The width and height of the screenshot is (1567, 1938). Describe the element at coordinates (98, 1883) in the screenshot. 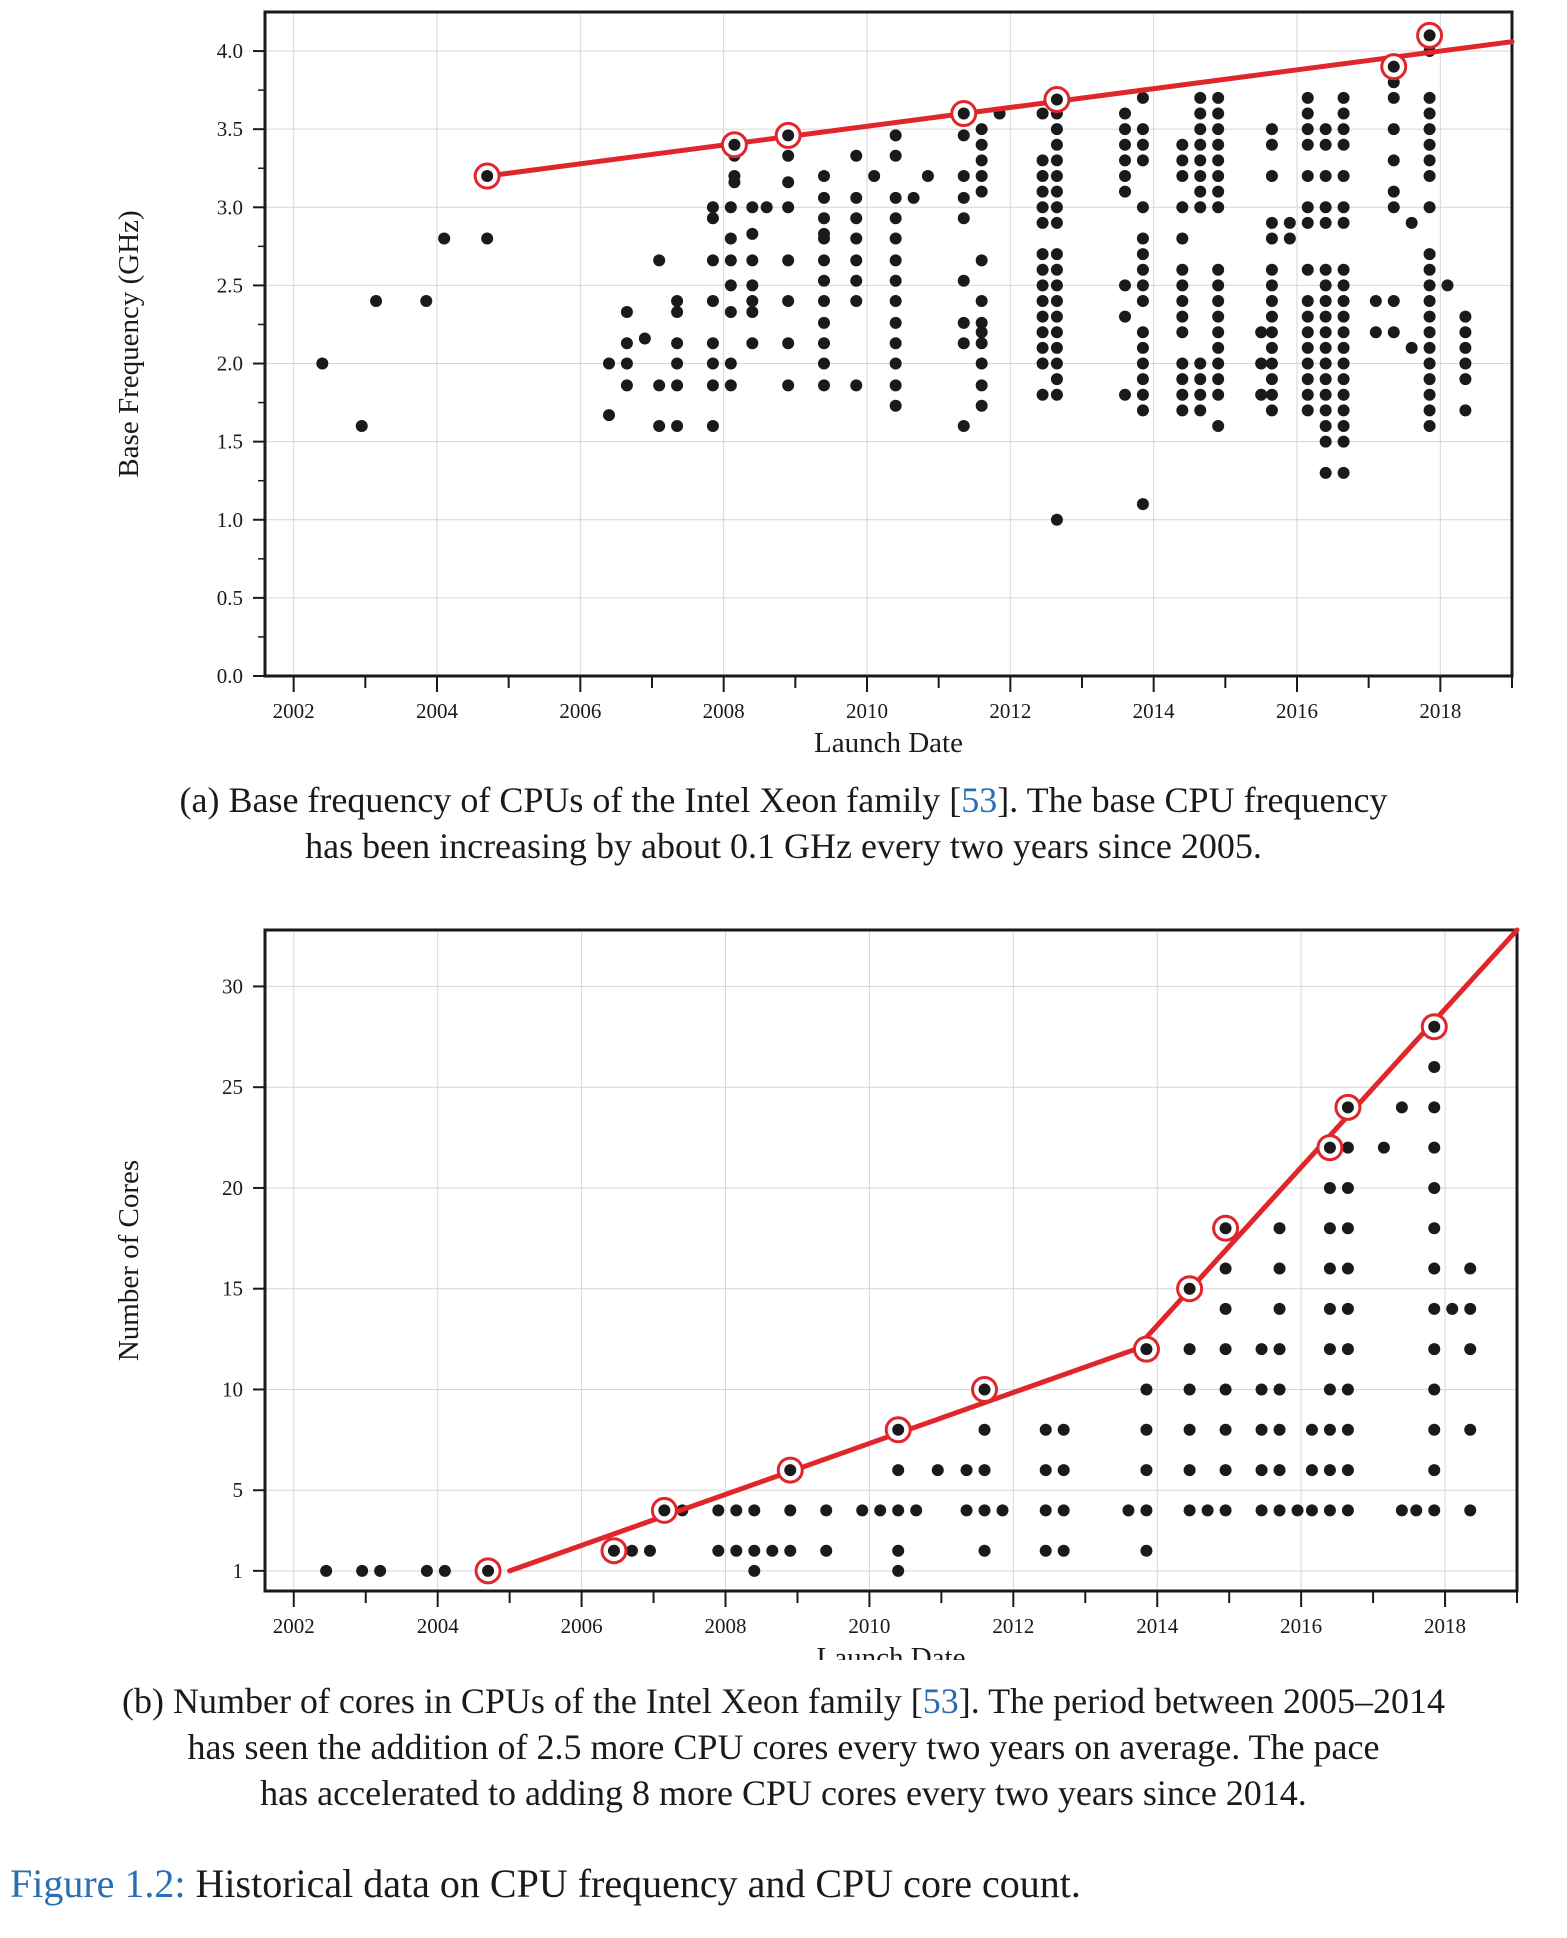

I see `figure-label: Figure 1.2:` at that location.